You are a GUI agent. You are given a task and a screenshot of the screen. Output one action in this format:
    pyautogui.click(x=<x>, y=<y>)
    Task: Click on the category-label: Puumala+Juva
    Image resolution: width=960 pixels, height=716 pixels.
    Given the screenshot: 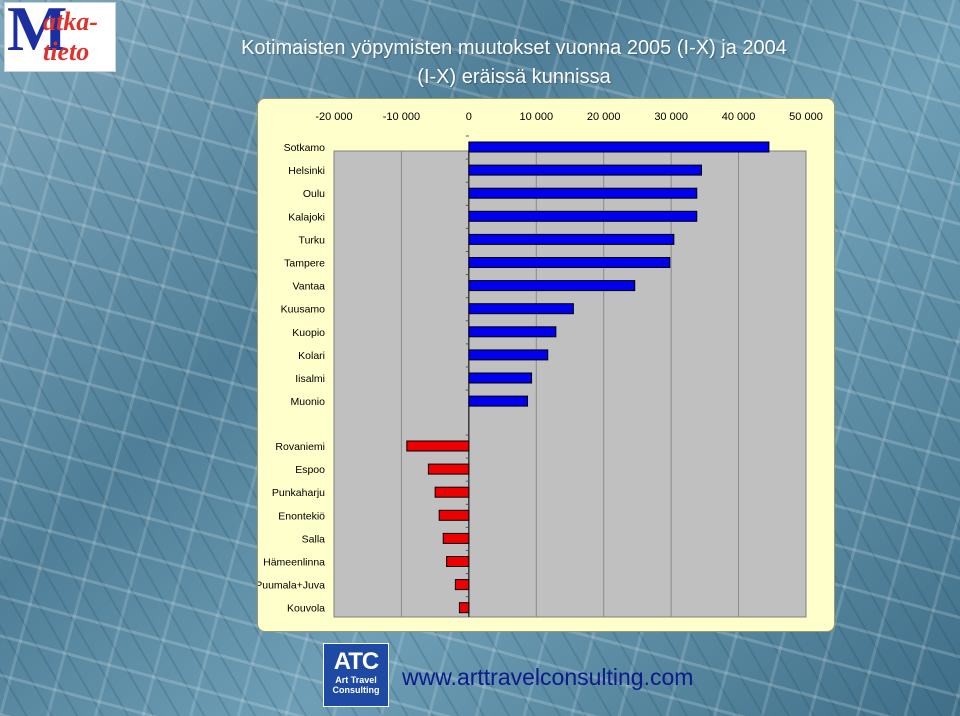 What is the action you would take?
    pyautogui.click(x=291, y=586)
    